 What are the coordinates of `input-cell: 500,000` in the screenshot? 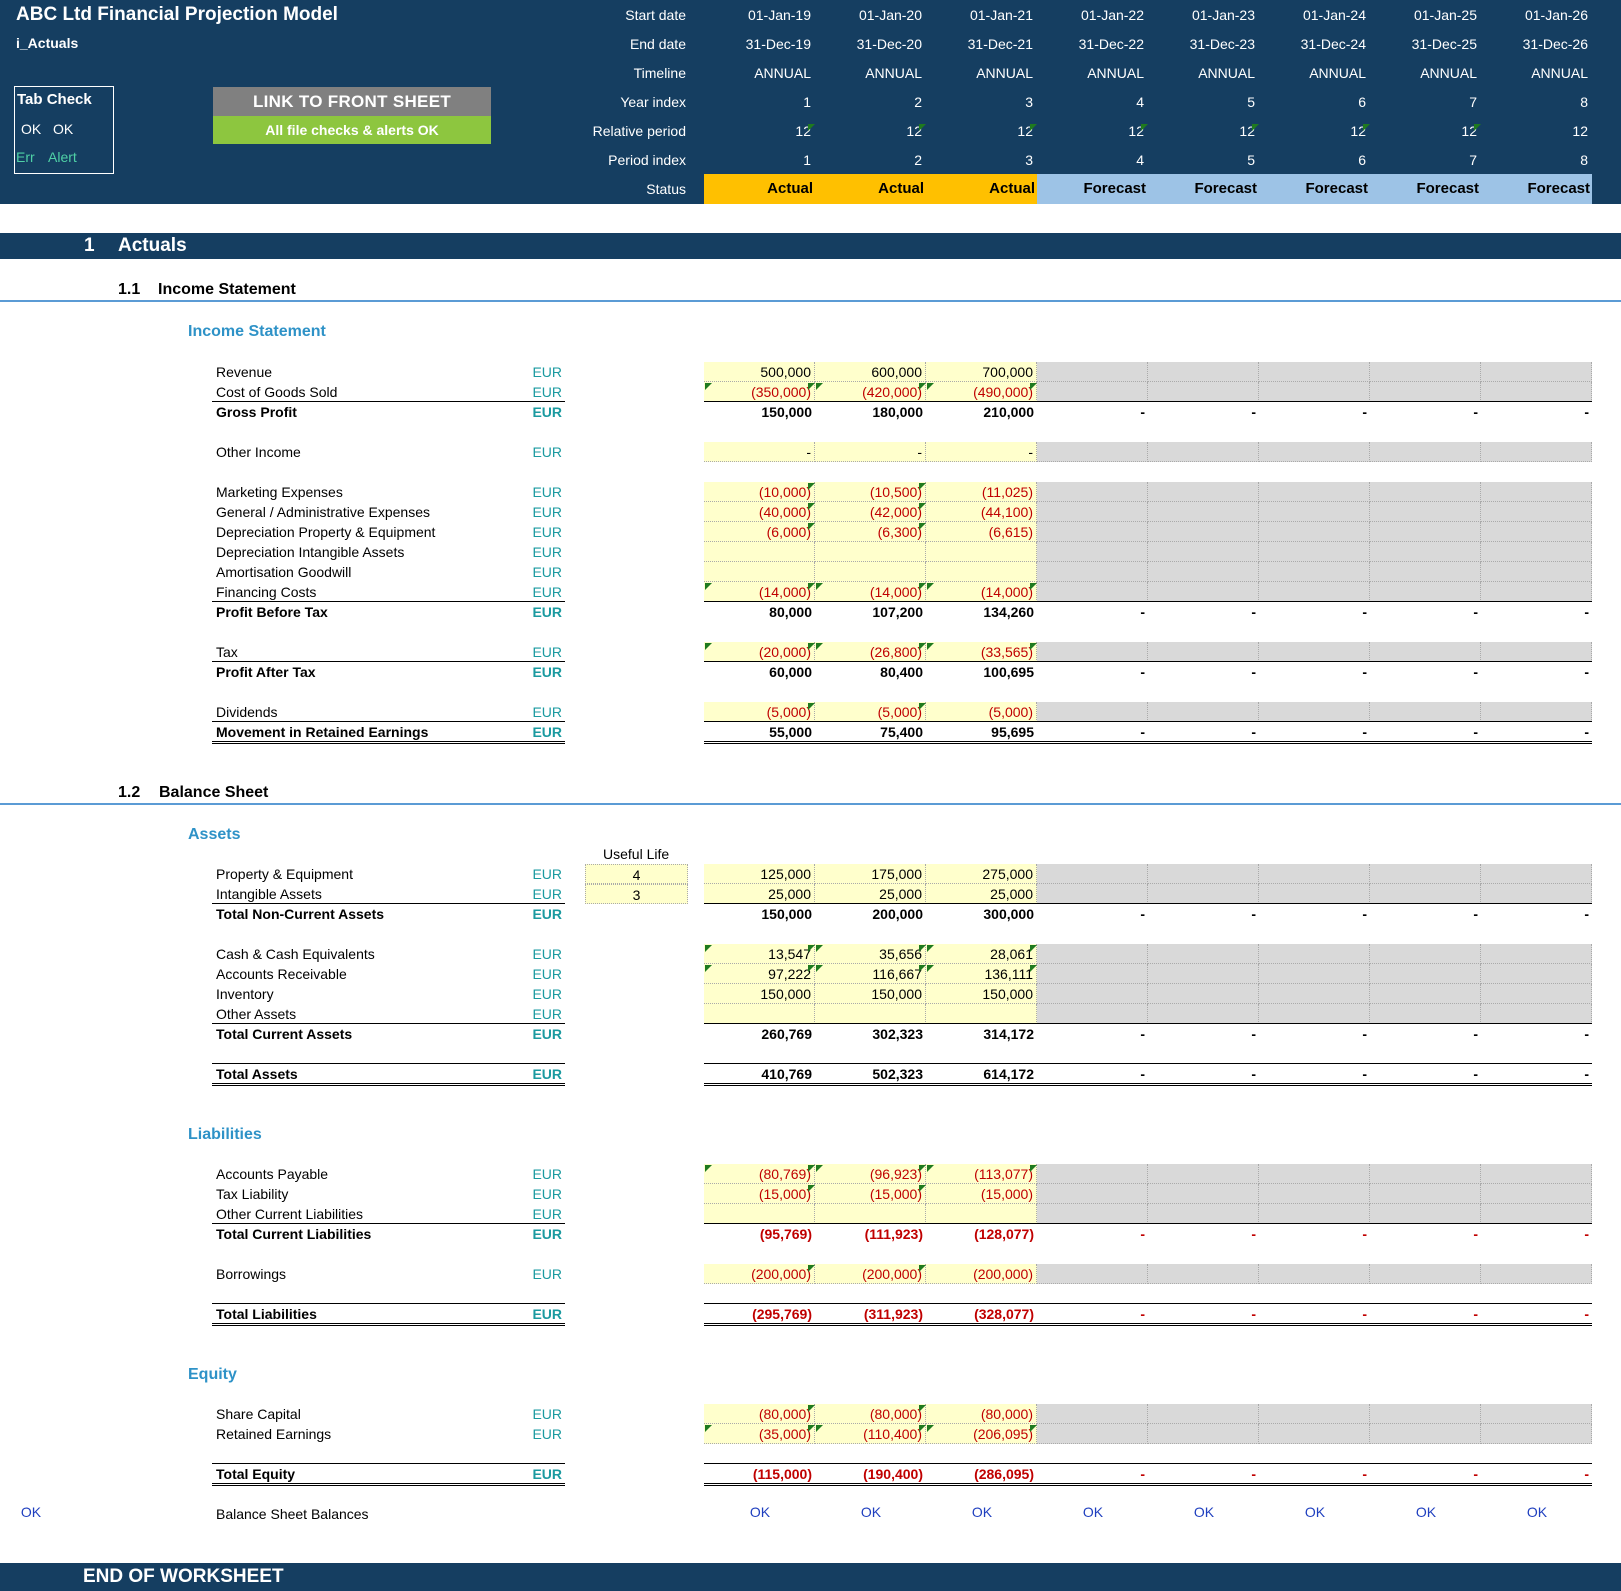 It's located at (759, 372).